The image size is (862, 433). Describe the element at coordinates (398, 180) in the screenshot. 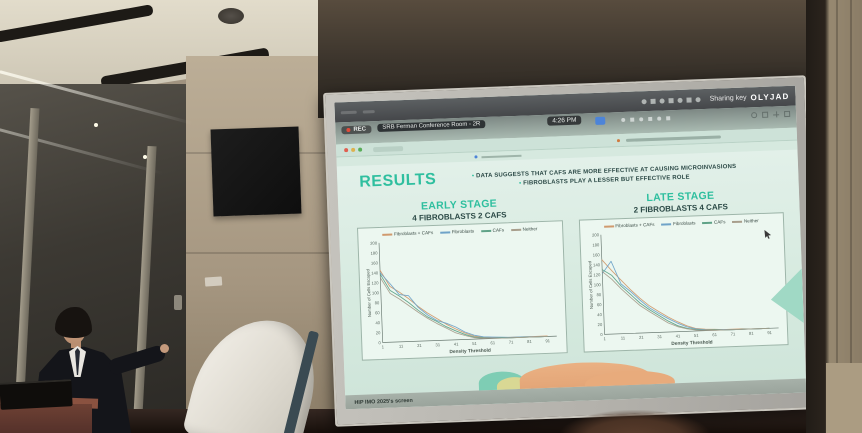

I see `slide-title: RESULTS` at that location.